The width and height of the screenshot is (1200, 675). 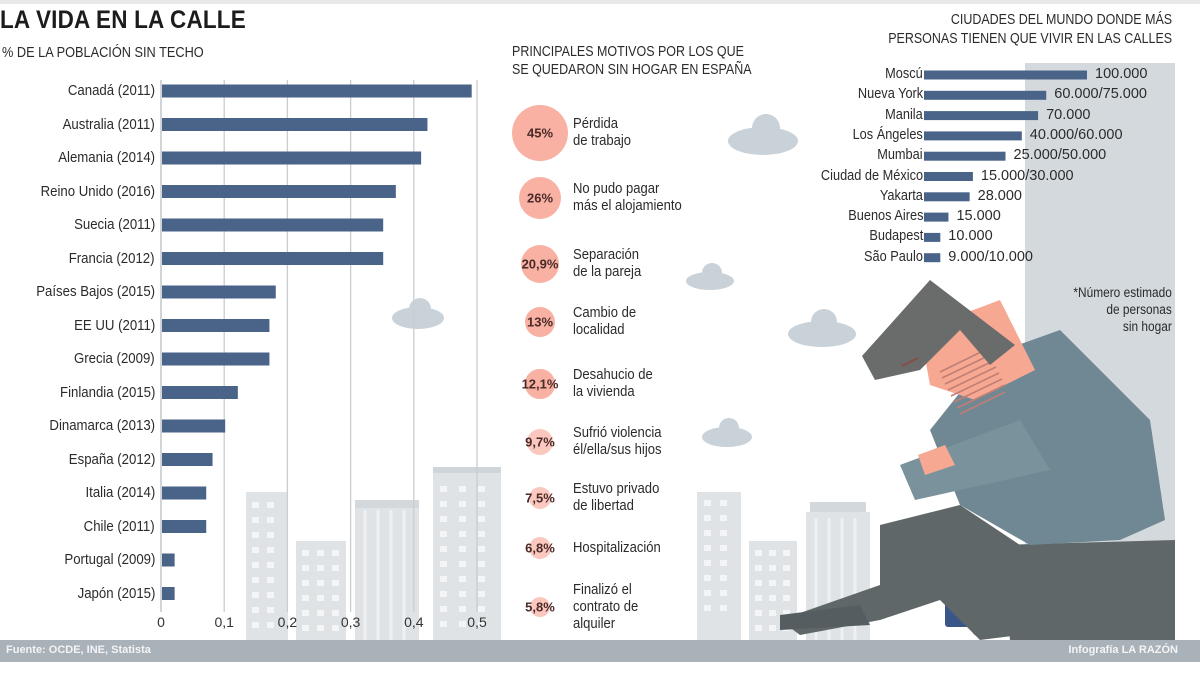 What do you see at coordinates (602, 589) in the screenshot?
I see `reason-description-line: Finalizó el` at bounding box center [602, 589].